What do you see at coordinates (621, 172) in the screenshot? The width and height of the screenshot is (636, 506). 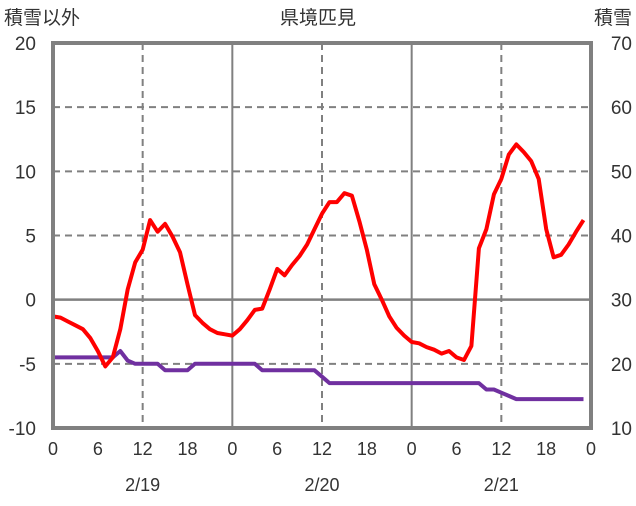 I see `right-tick-label: 50` at bounding box center [621, 172].